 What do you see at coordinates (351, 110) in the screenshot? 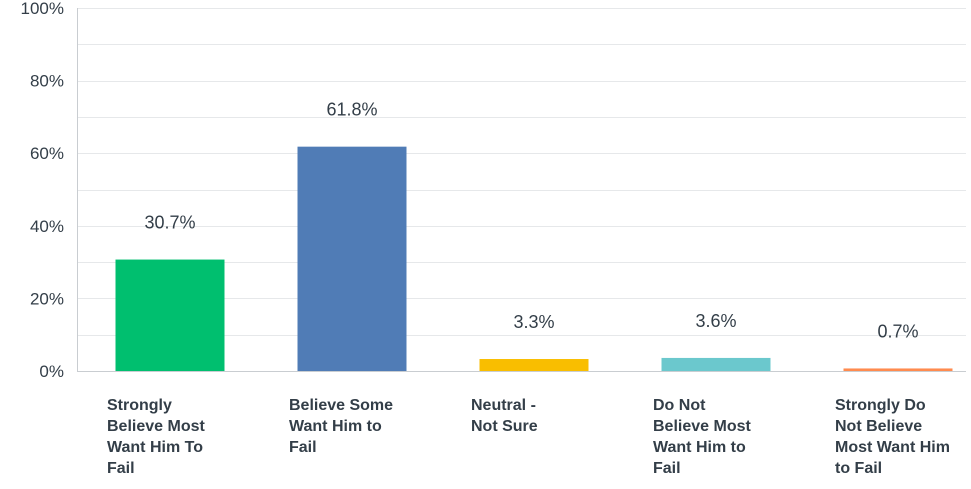
I see `data-label: 61.8%` at bounding box center [351, 110].